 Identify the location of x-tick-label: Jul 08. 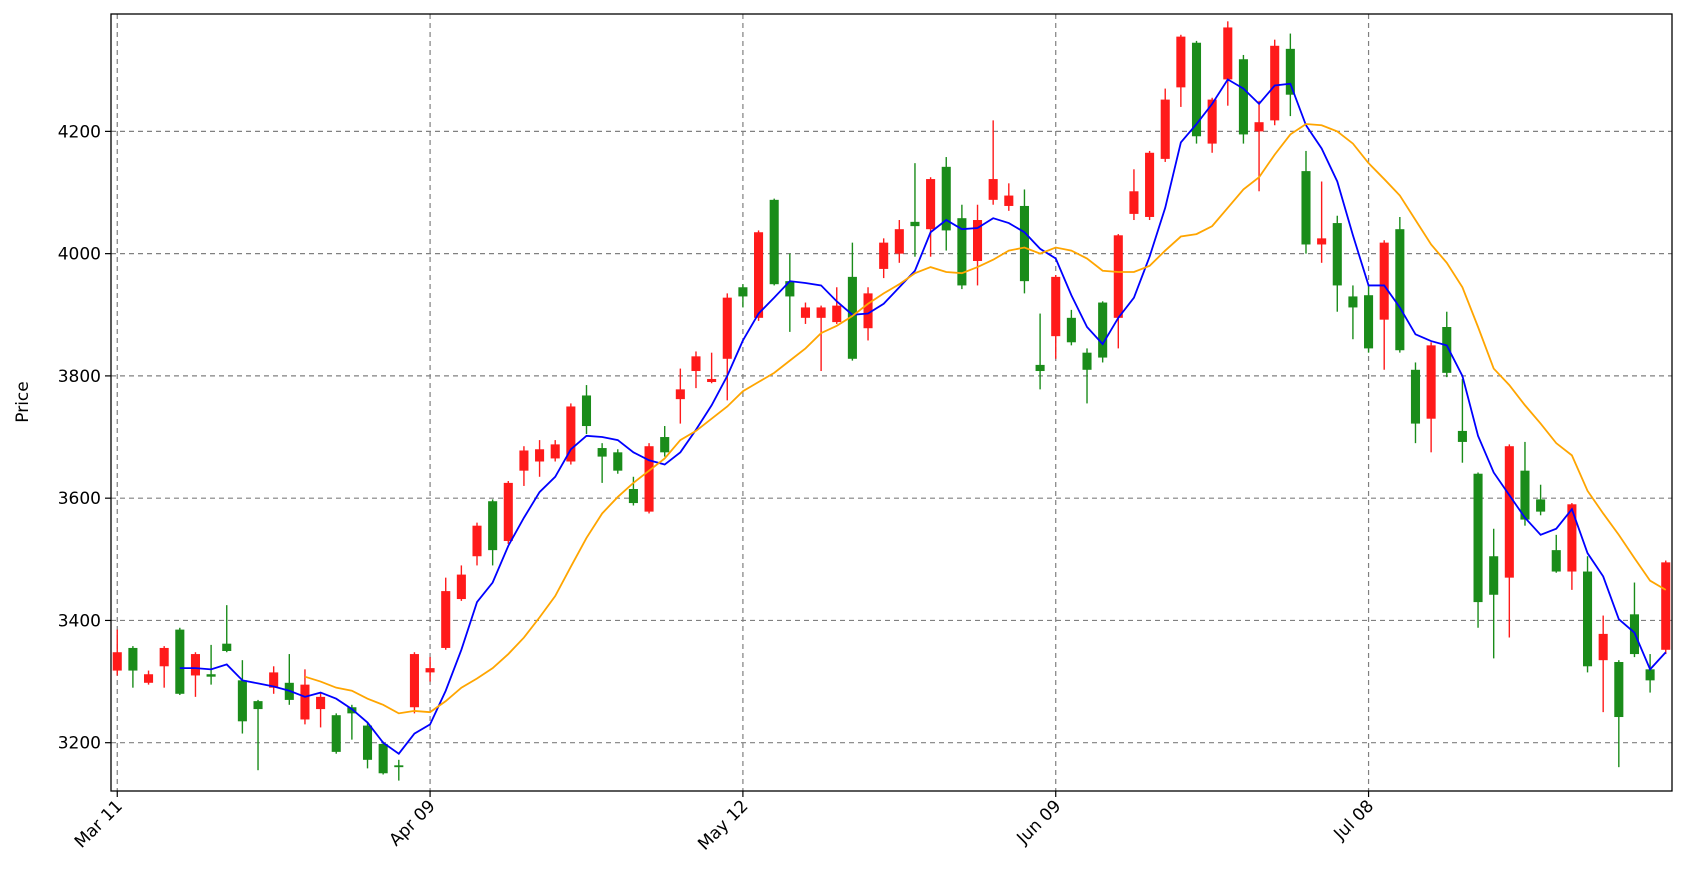
(1354, 820).